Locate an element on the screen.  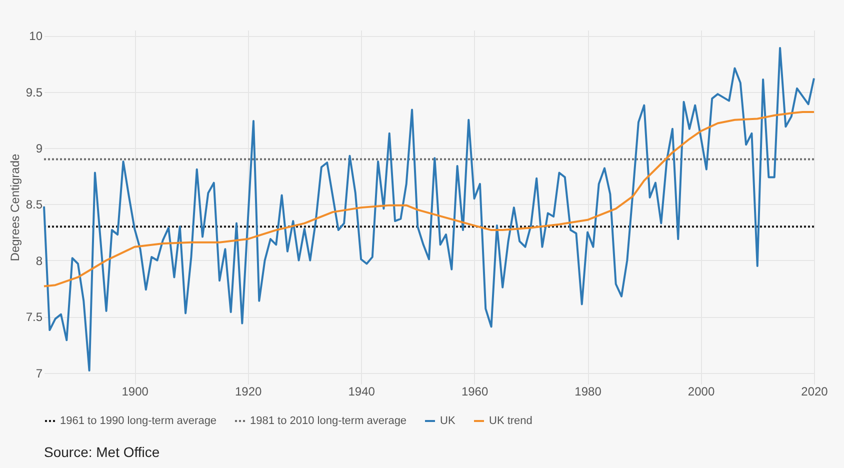
x-tick-label: 2000 is located at coordinates (701, 391).